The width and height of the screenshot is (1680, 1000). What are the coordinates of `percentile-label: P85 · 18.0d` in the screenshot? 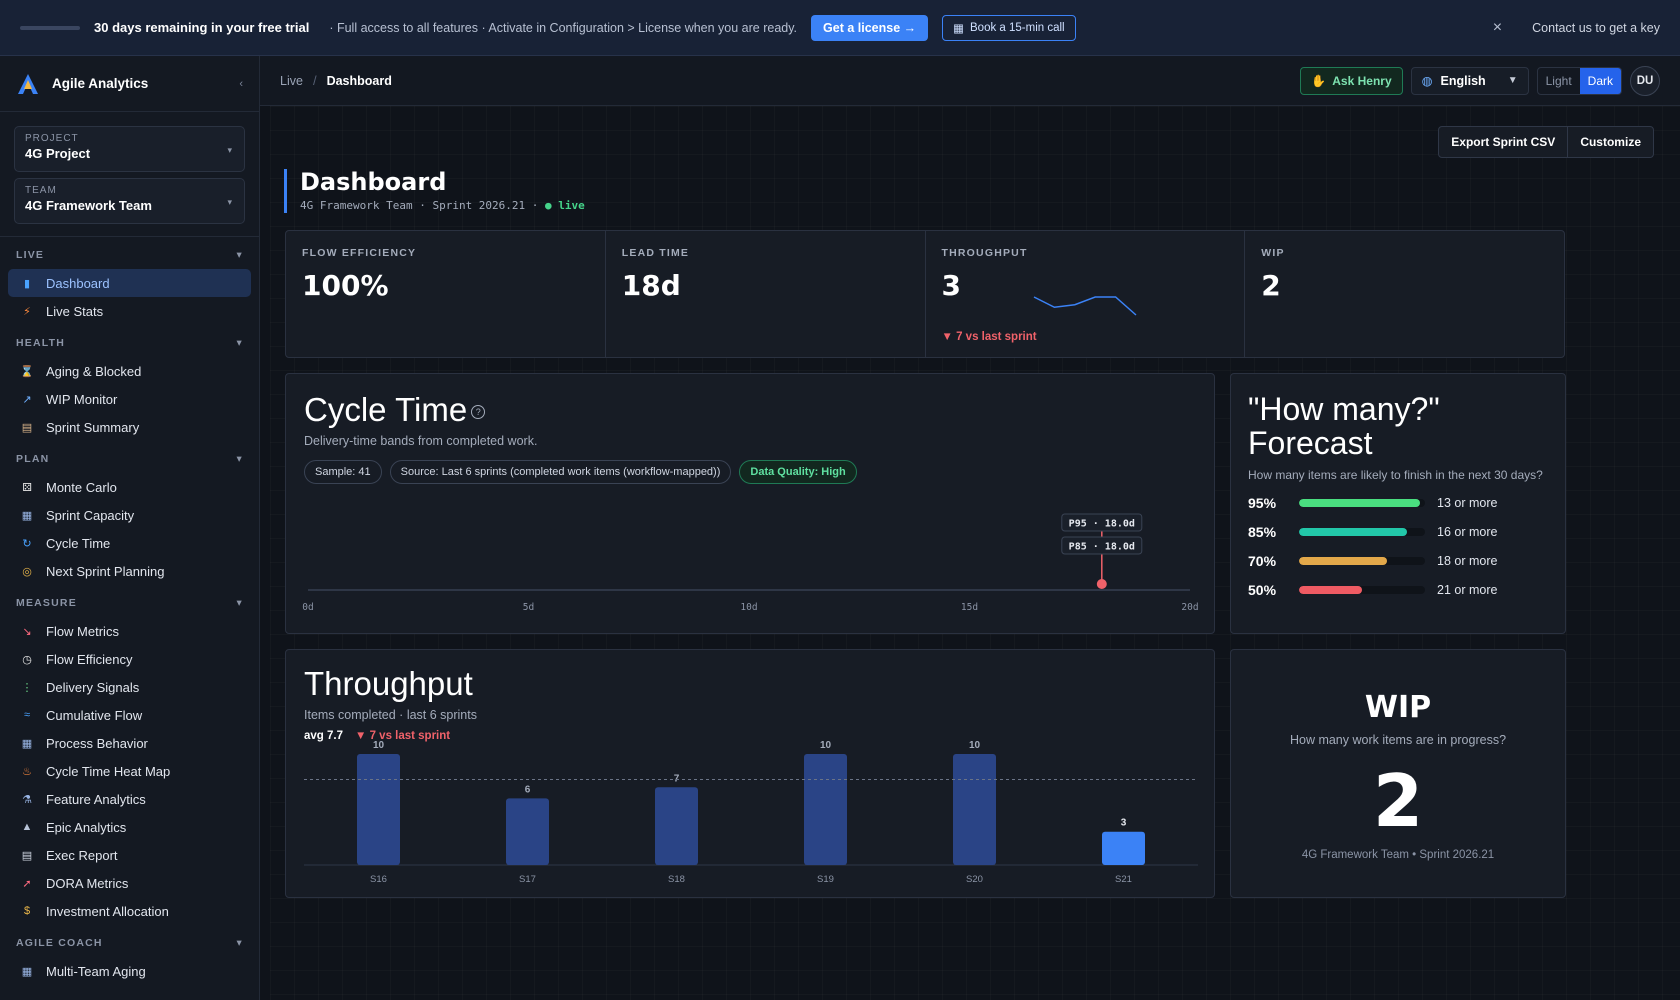 It's located at (1102, 545).